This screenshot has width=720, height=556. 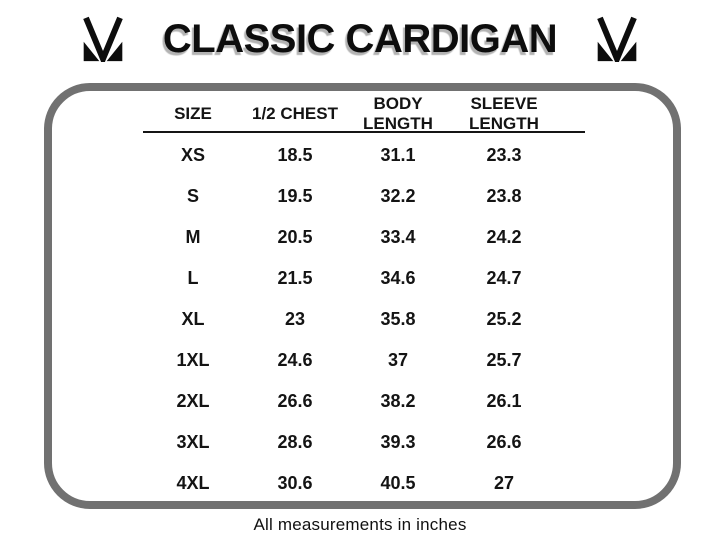 What do you see at coordinates (398, 400) in the screenshot?
I see `measurement-value: 38.2` at bounding box center [398, 400].